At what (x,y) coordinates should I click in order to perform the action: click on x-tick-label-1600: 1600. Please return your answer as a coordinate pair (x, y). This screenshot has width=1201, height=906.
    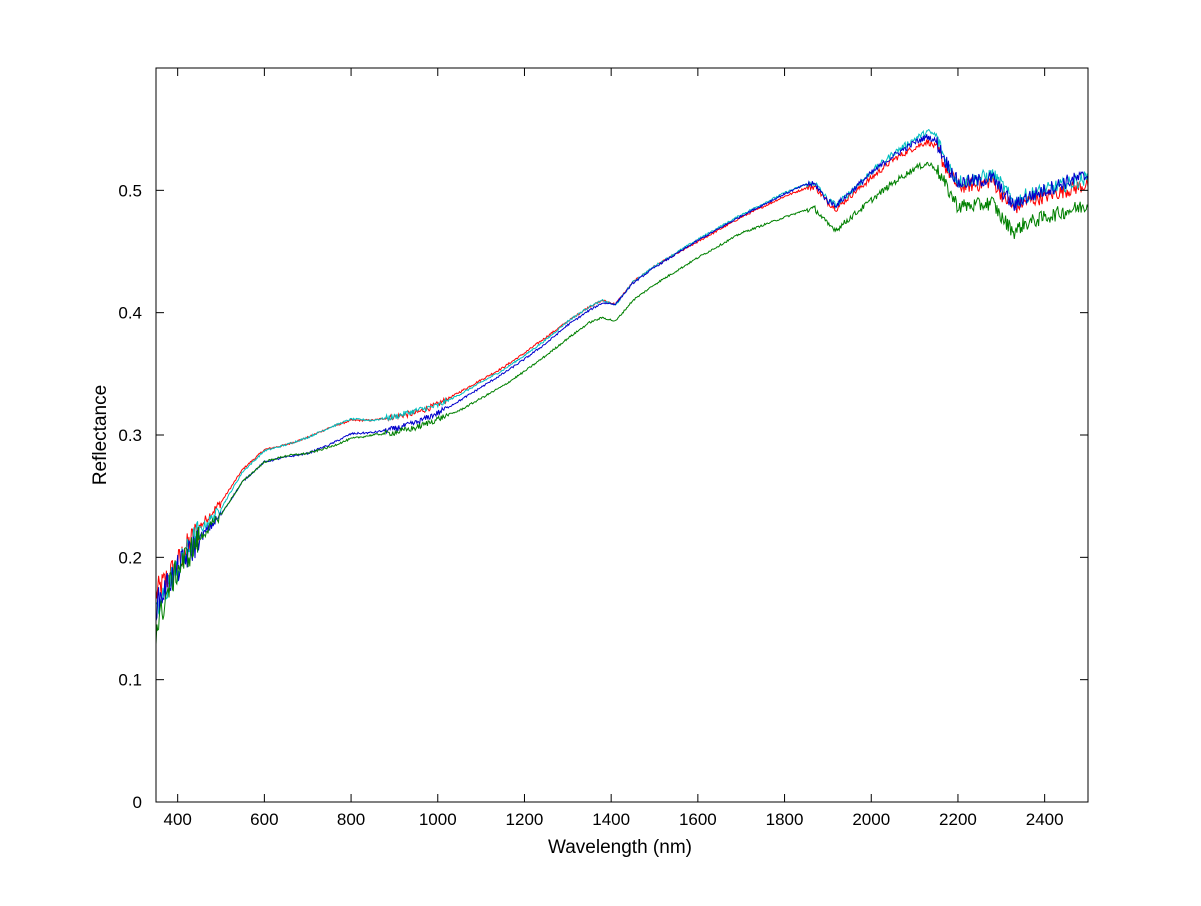
    Looking at the image, I should click on (698, 819).